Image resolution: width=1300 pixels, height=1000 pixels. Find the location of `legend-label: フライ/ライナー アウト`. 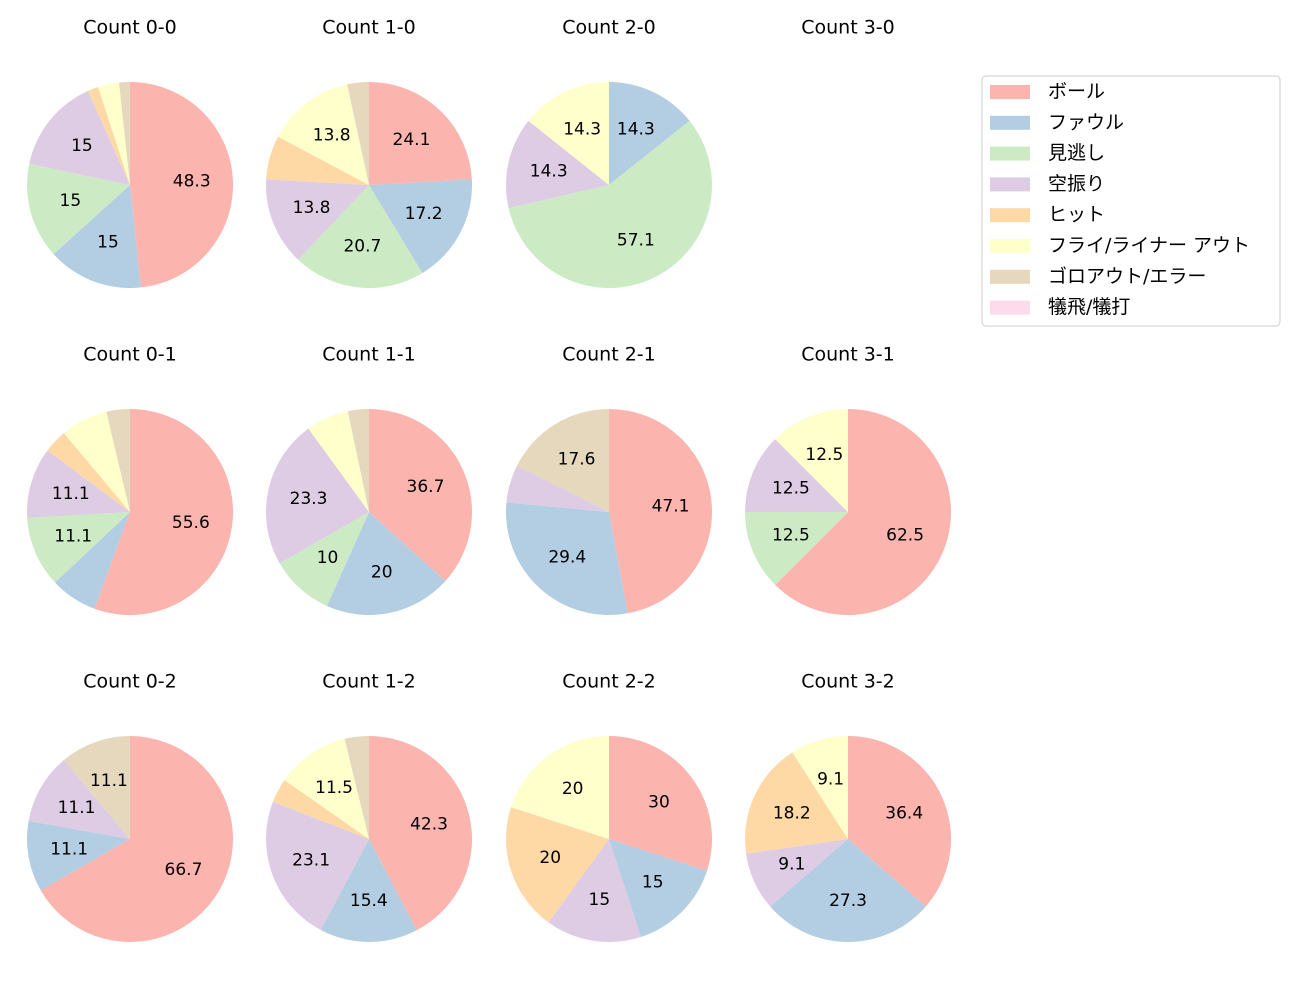

legend-label: フライ/ライナー アウト is located at coordinates (1149, 246).